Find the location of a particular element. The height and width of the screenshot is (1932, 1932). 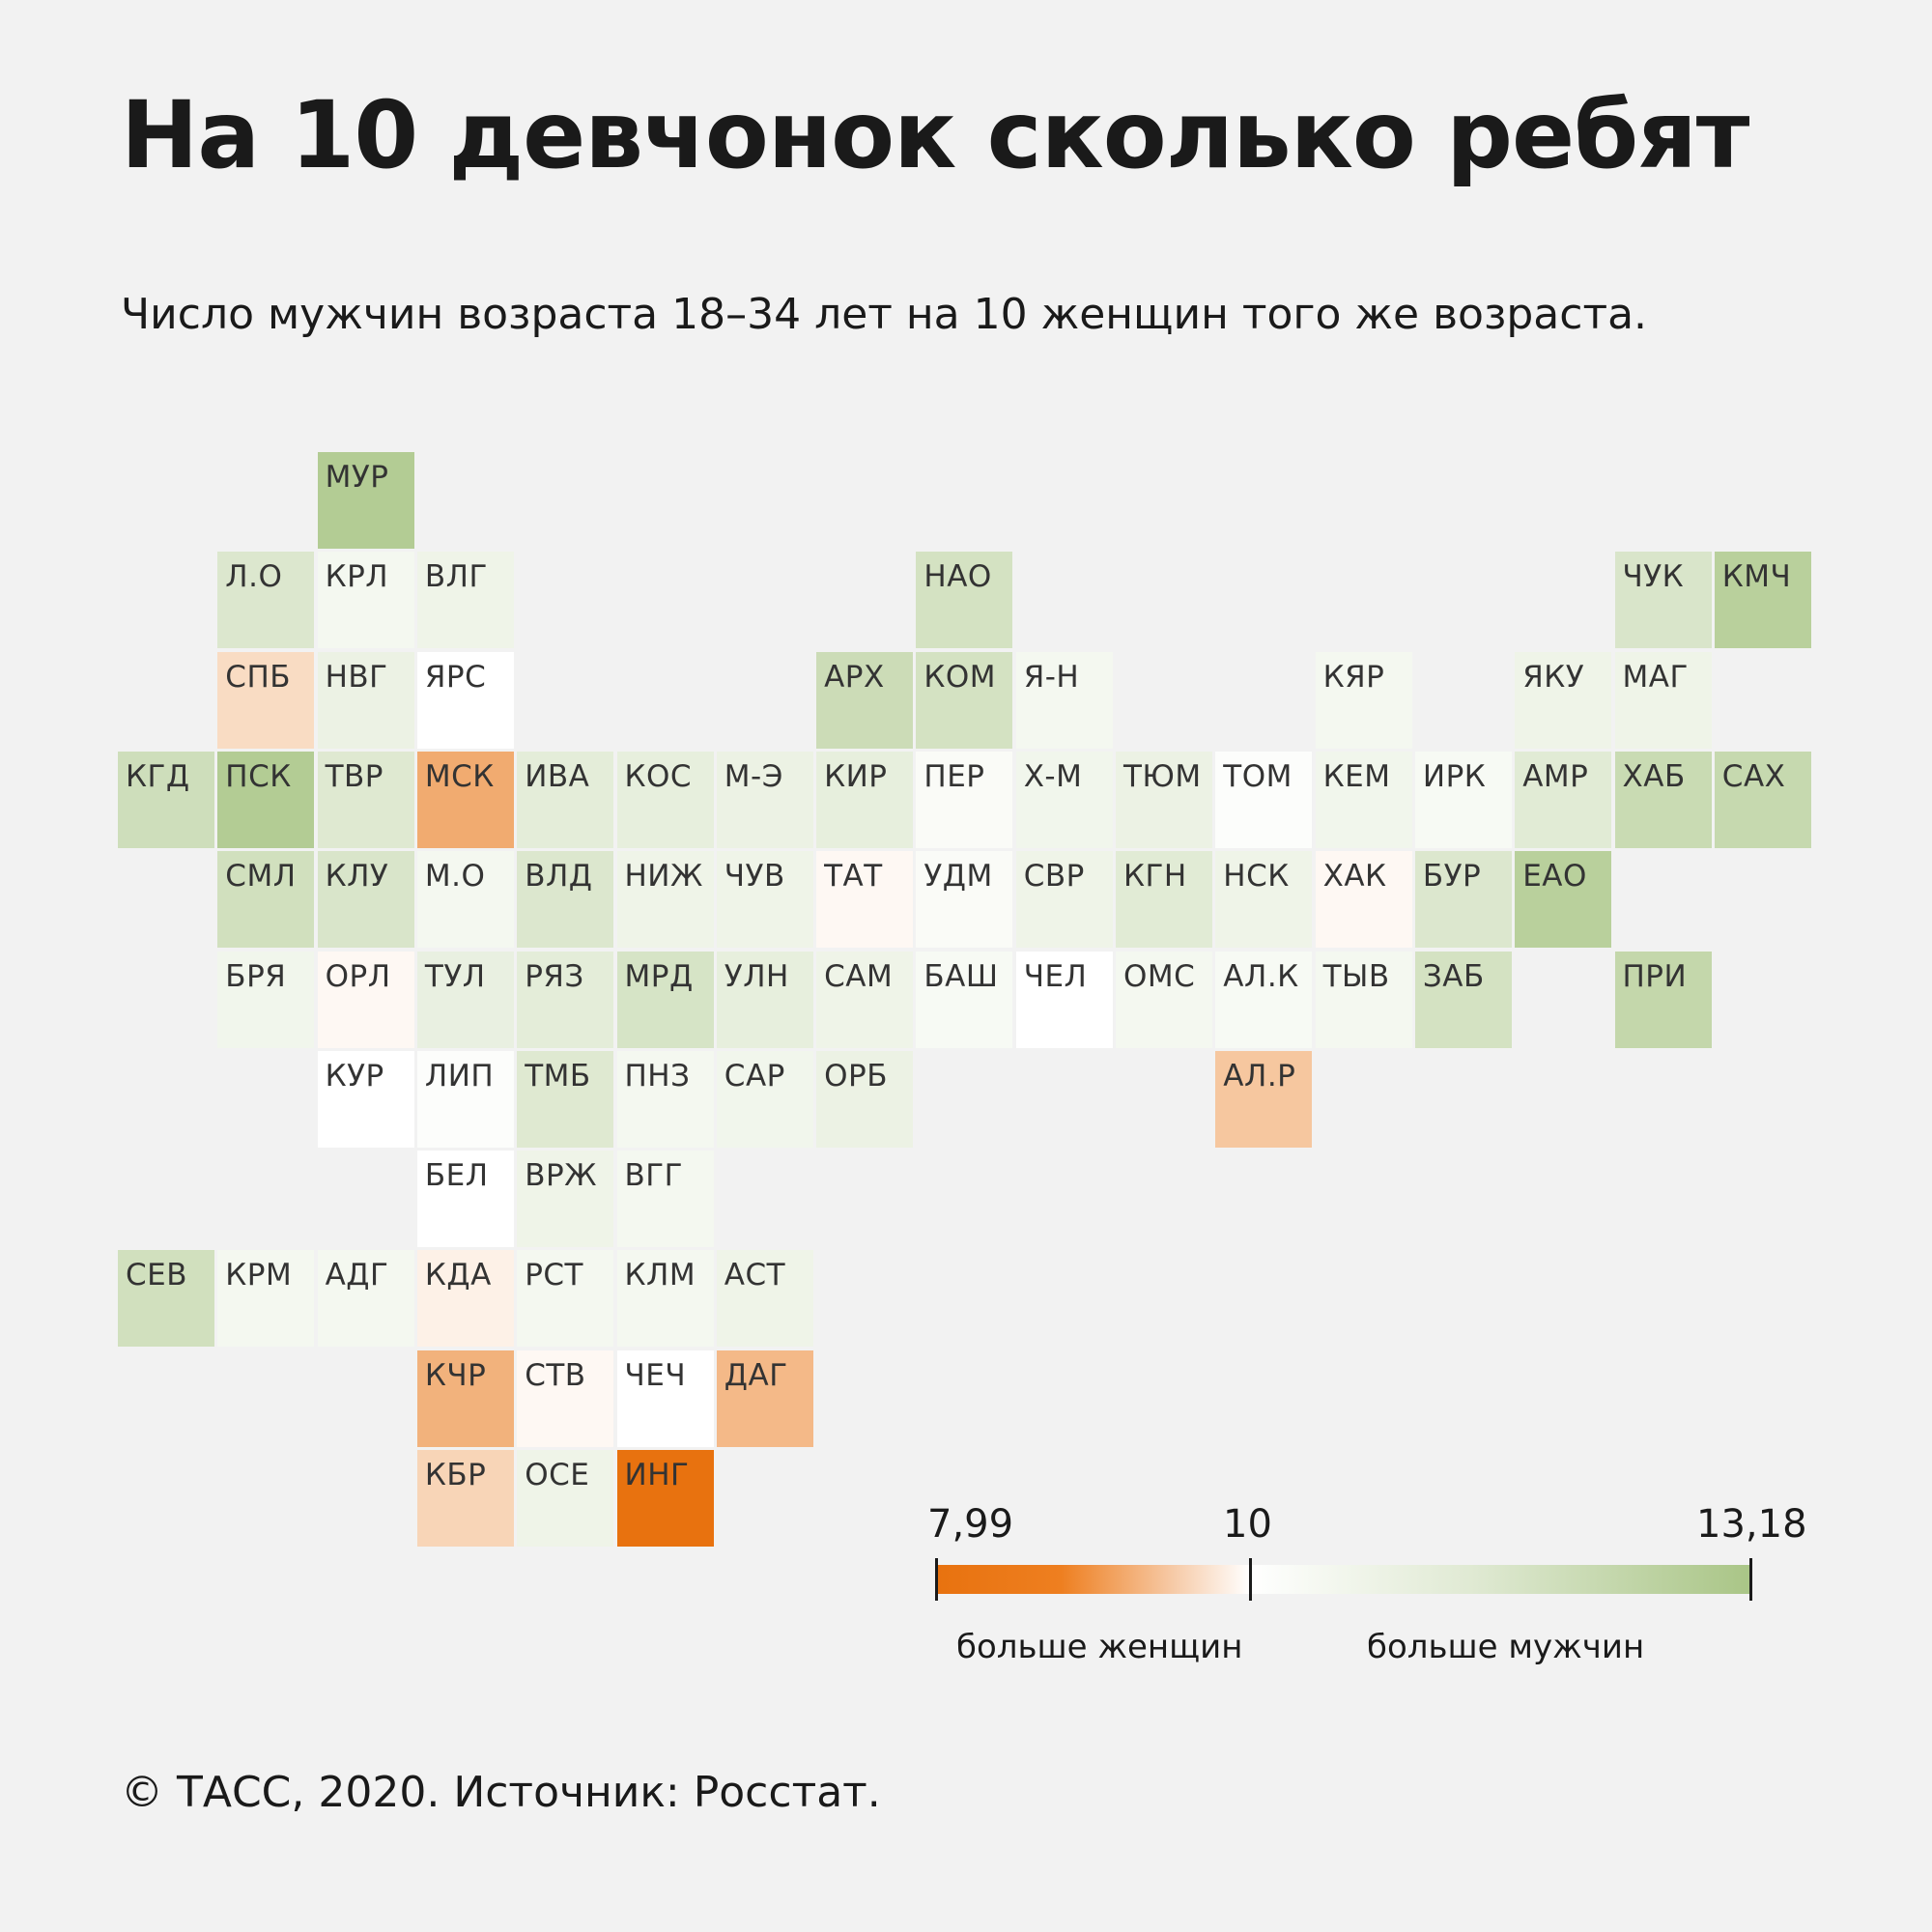

region-label: МСК is located at coordinates (459, 776).